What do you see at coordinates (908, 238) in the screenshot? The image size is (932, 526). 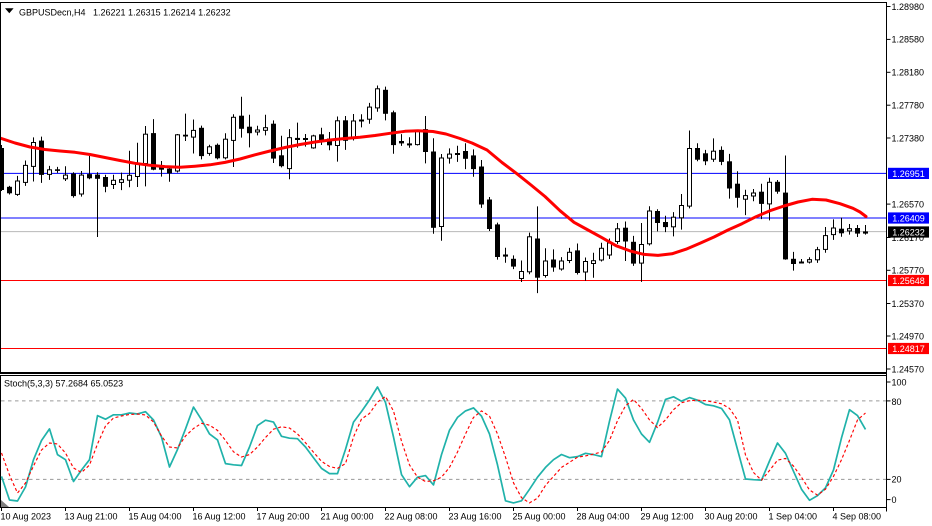 I see `svg-text: 1.26170` at bounding box center [908, 238].